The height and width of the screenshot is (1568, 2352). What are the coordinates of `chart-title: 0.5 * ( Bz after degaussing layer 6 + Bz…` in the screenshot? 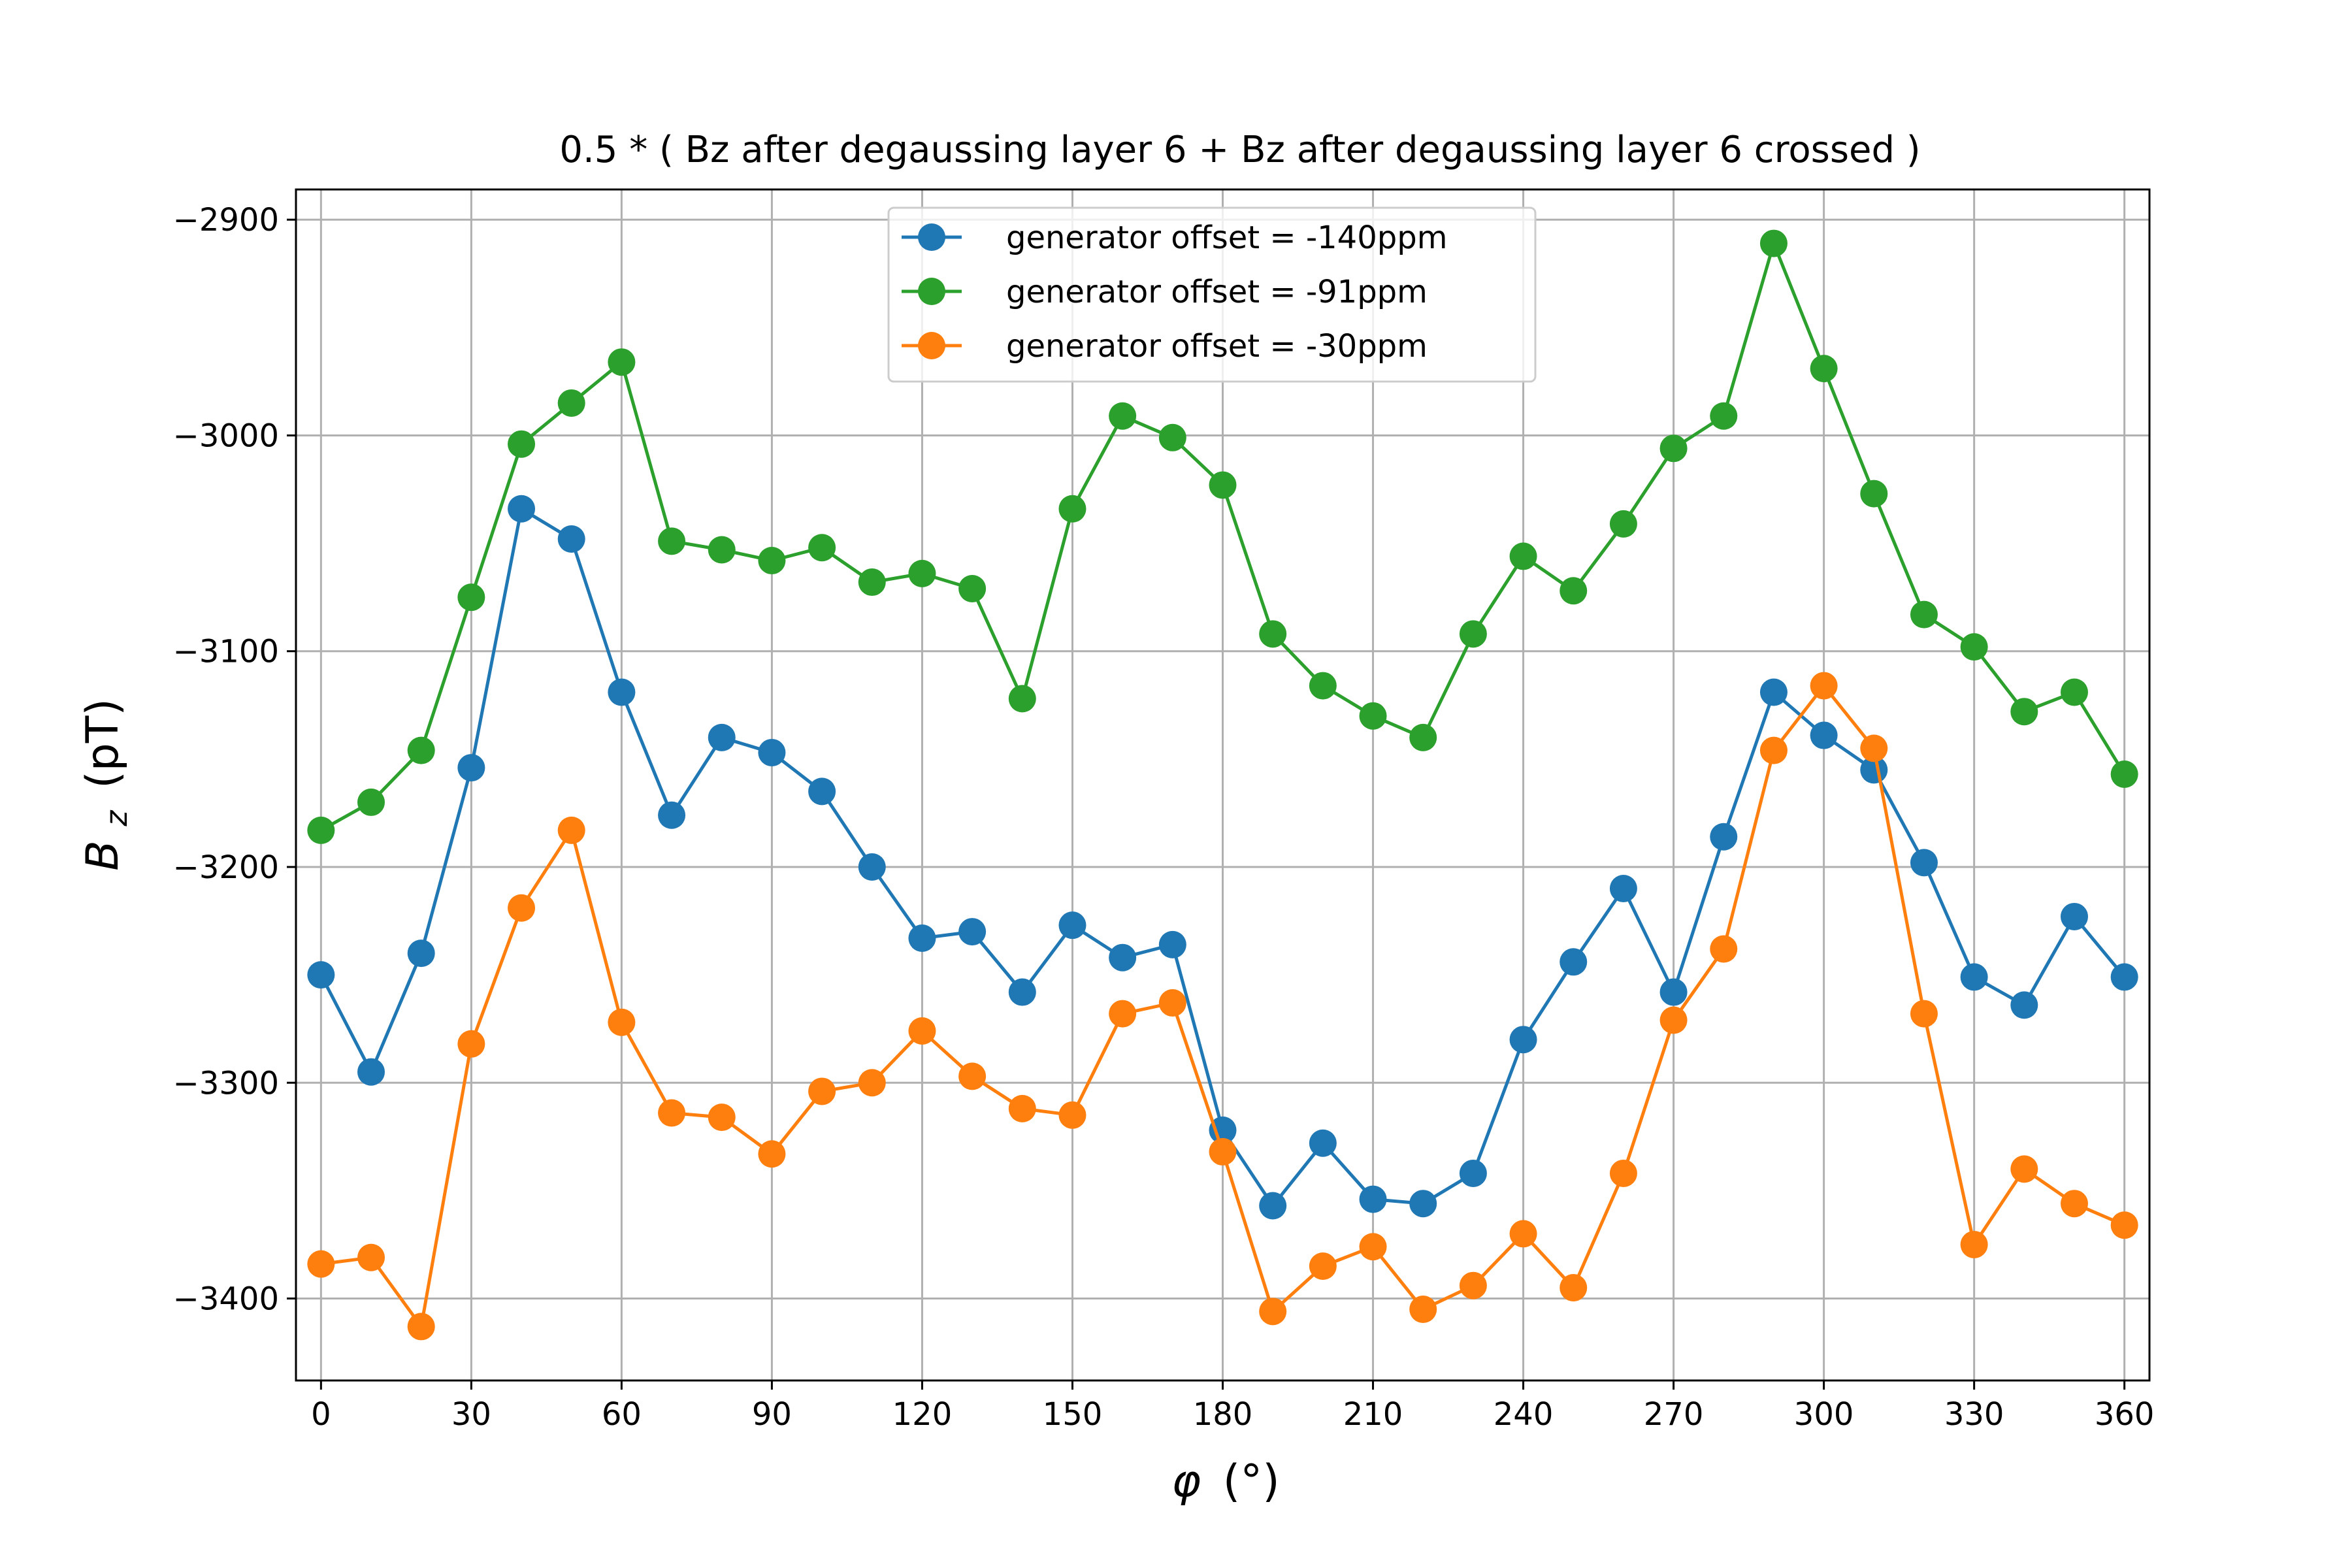 It's located at (1239, 150).